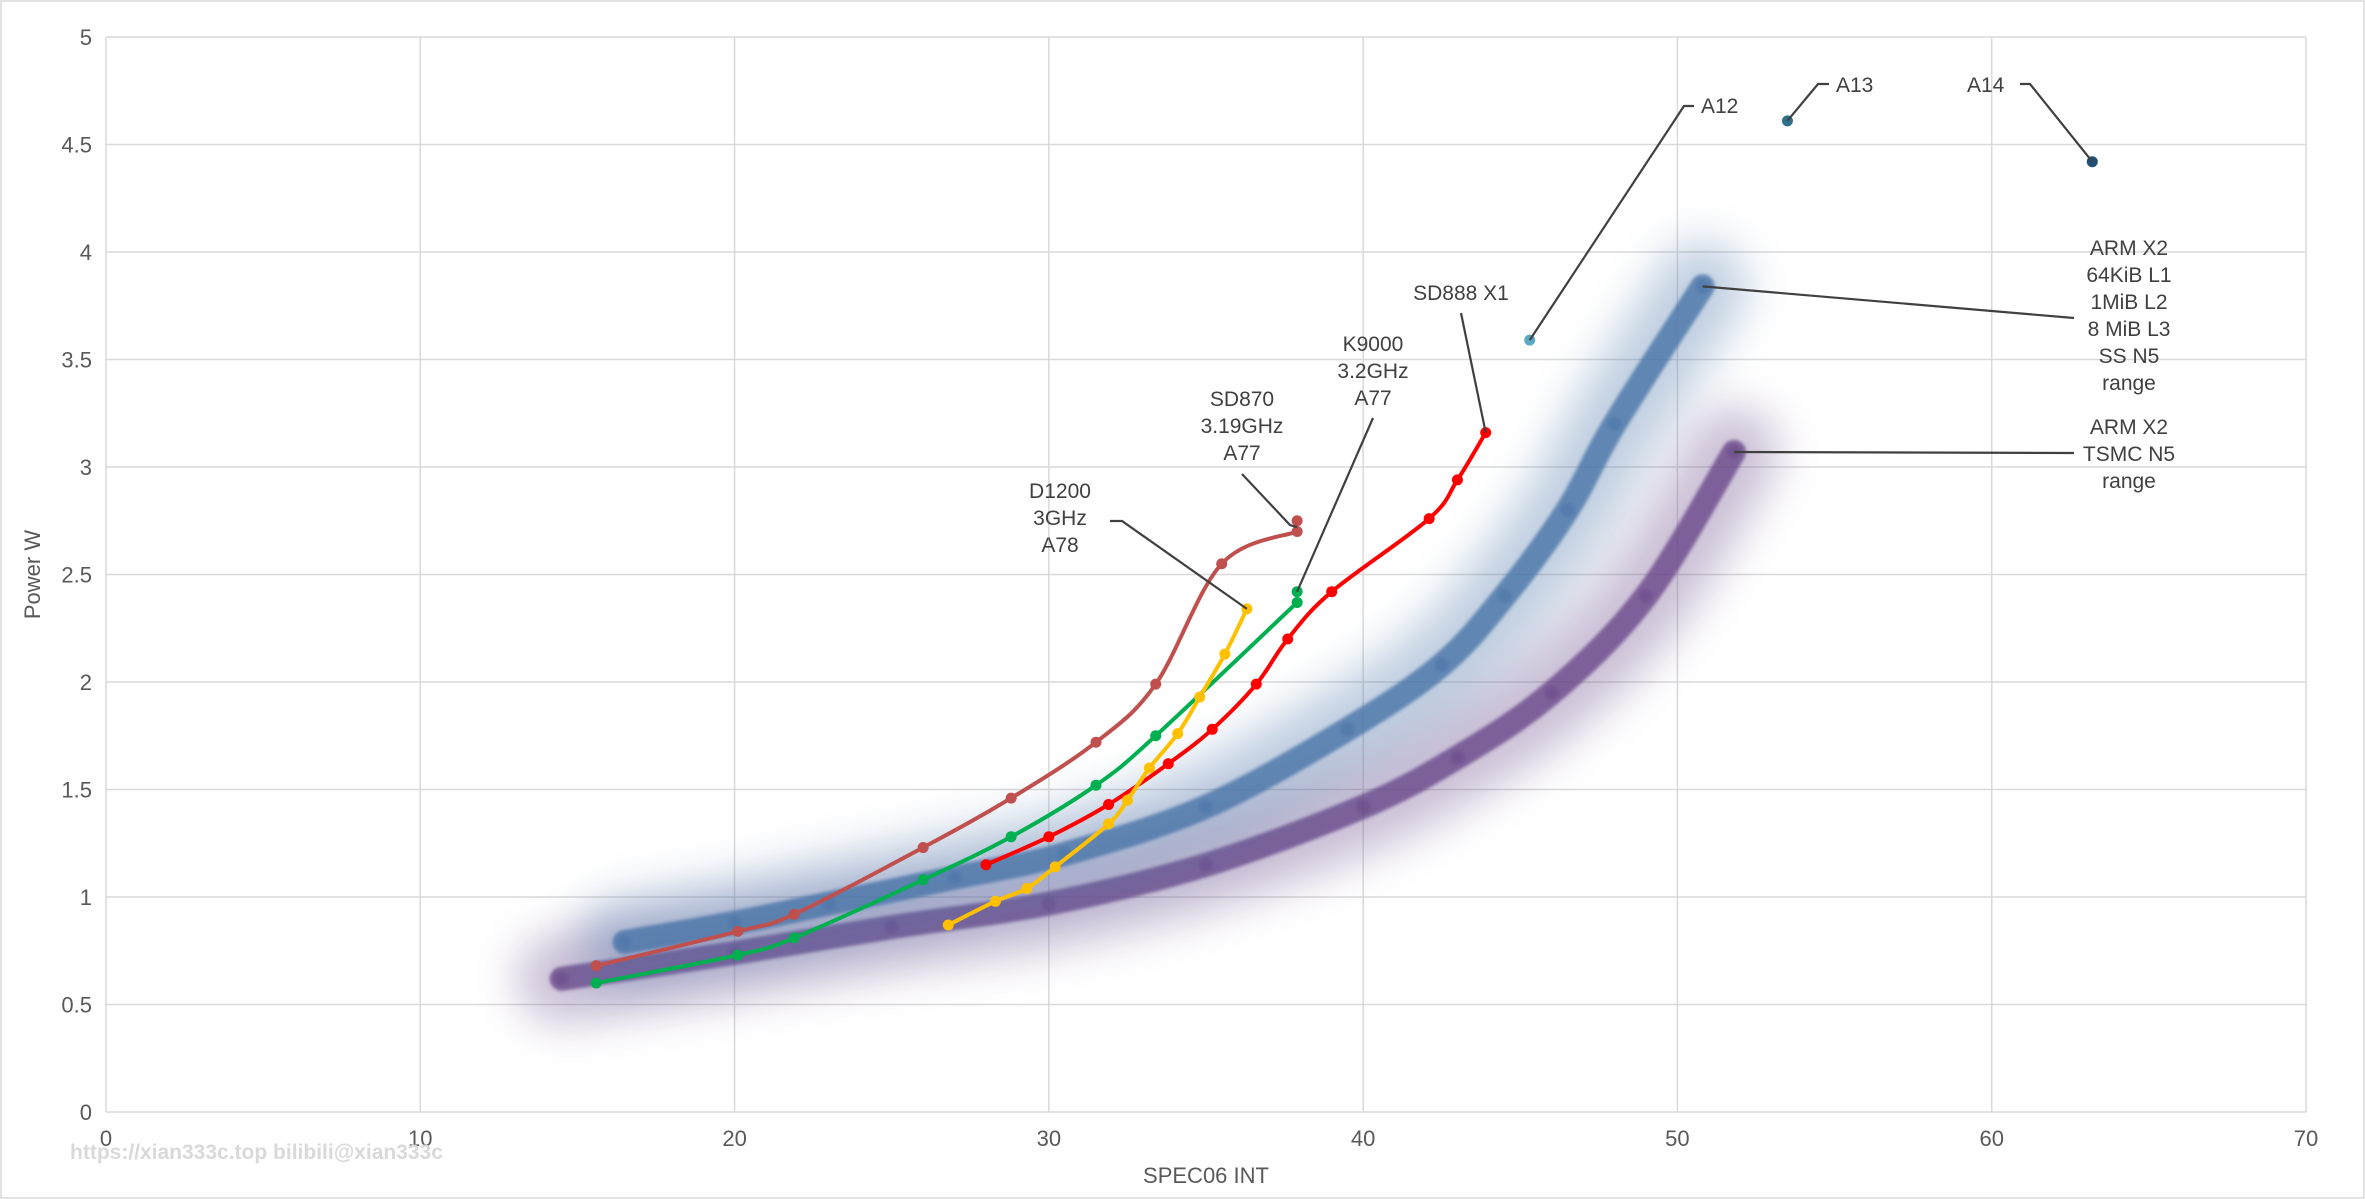 The image size is (2365, 1199). What do you see at coordinates (86, 682) in the screenshot?
I see `y-tick-label: 2` at bounding box center [86, 682].